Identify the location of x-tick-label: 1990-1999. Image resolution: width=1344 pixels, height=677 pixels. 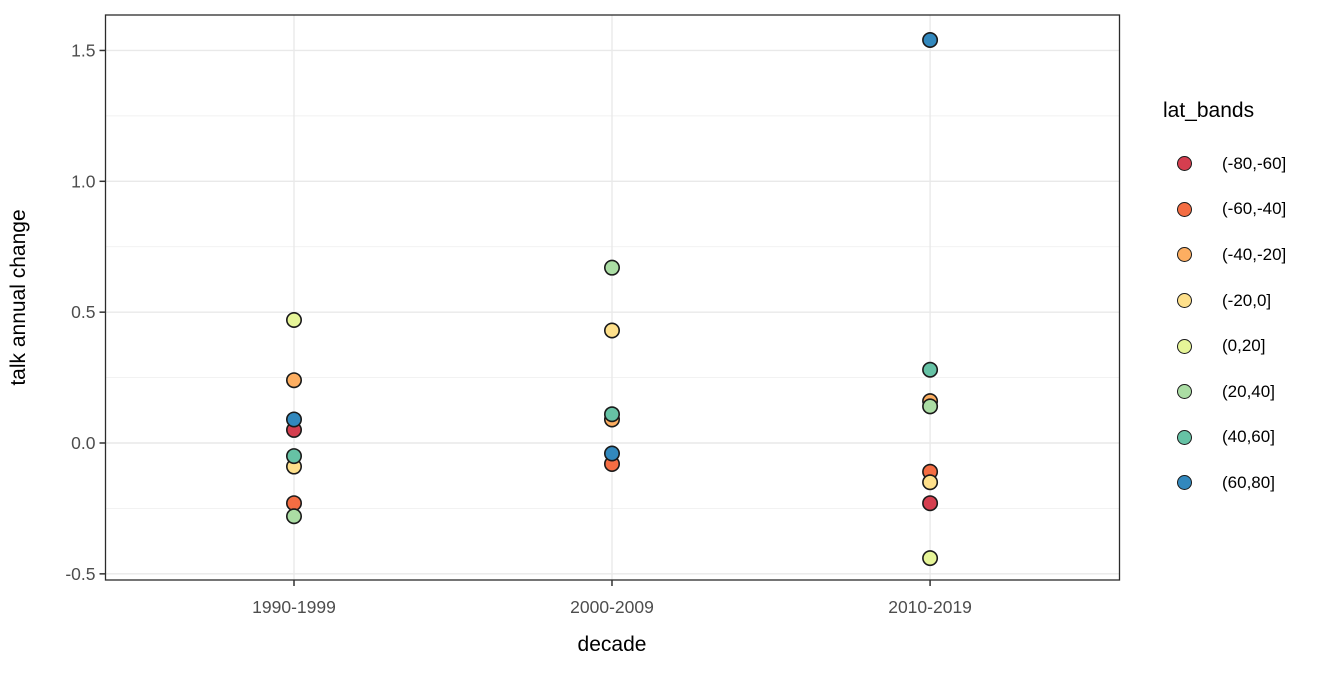
(294, 607).